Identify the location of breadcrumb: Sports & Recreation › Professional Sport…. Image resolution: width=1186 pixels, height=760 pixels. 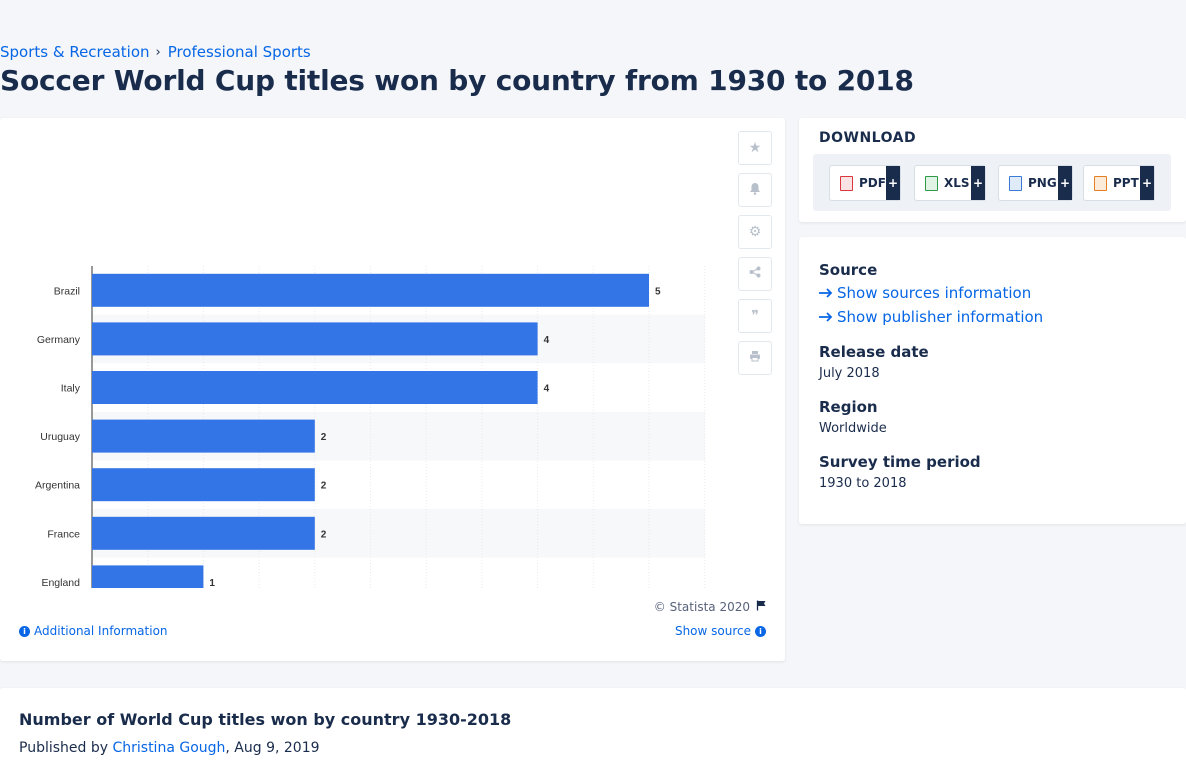
(155, 52).